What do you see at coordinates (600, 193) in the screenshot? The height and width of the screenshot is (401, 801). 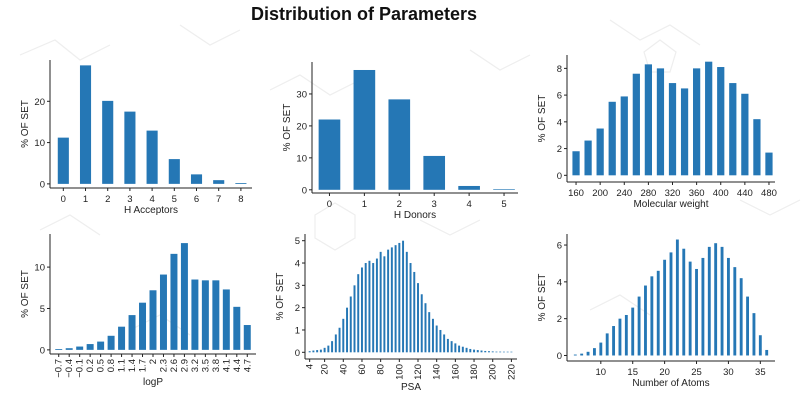 I see `x-tick-label: 200` at bounding box center [600, 193].